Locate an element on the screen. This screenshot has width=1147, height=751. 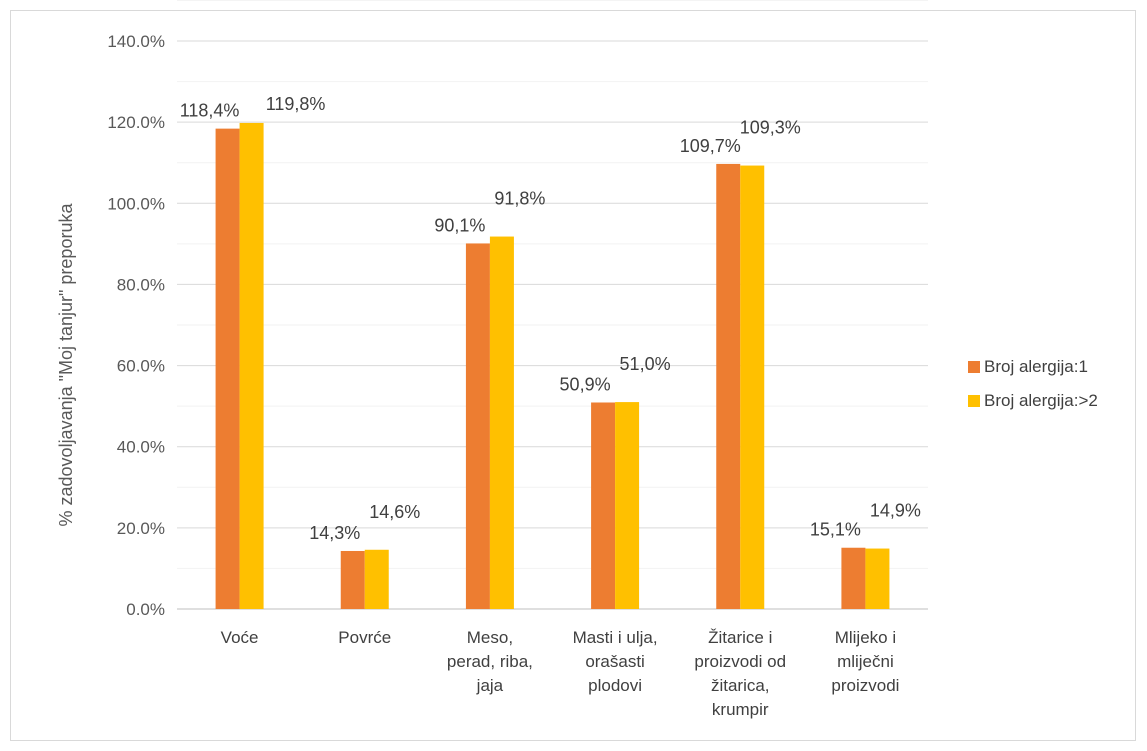
y-tick-label: 40.0% is located at coordinates (141, 447).